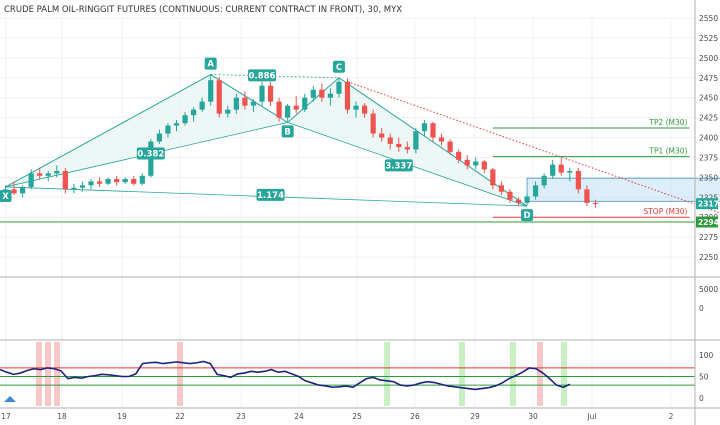 This screenshot has width=720, height=425. I want to click on volume-pane: 0 5000, so click(708, 299).